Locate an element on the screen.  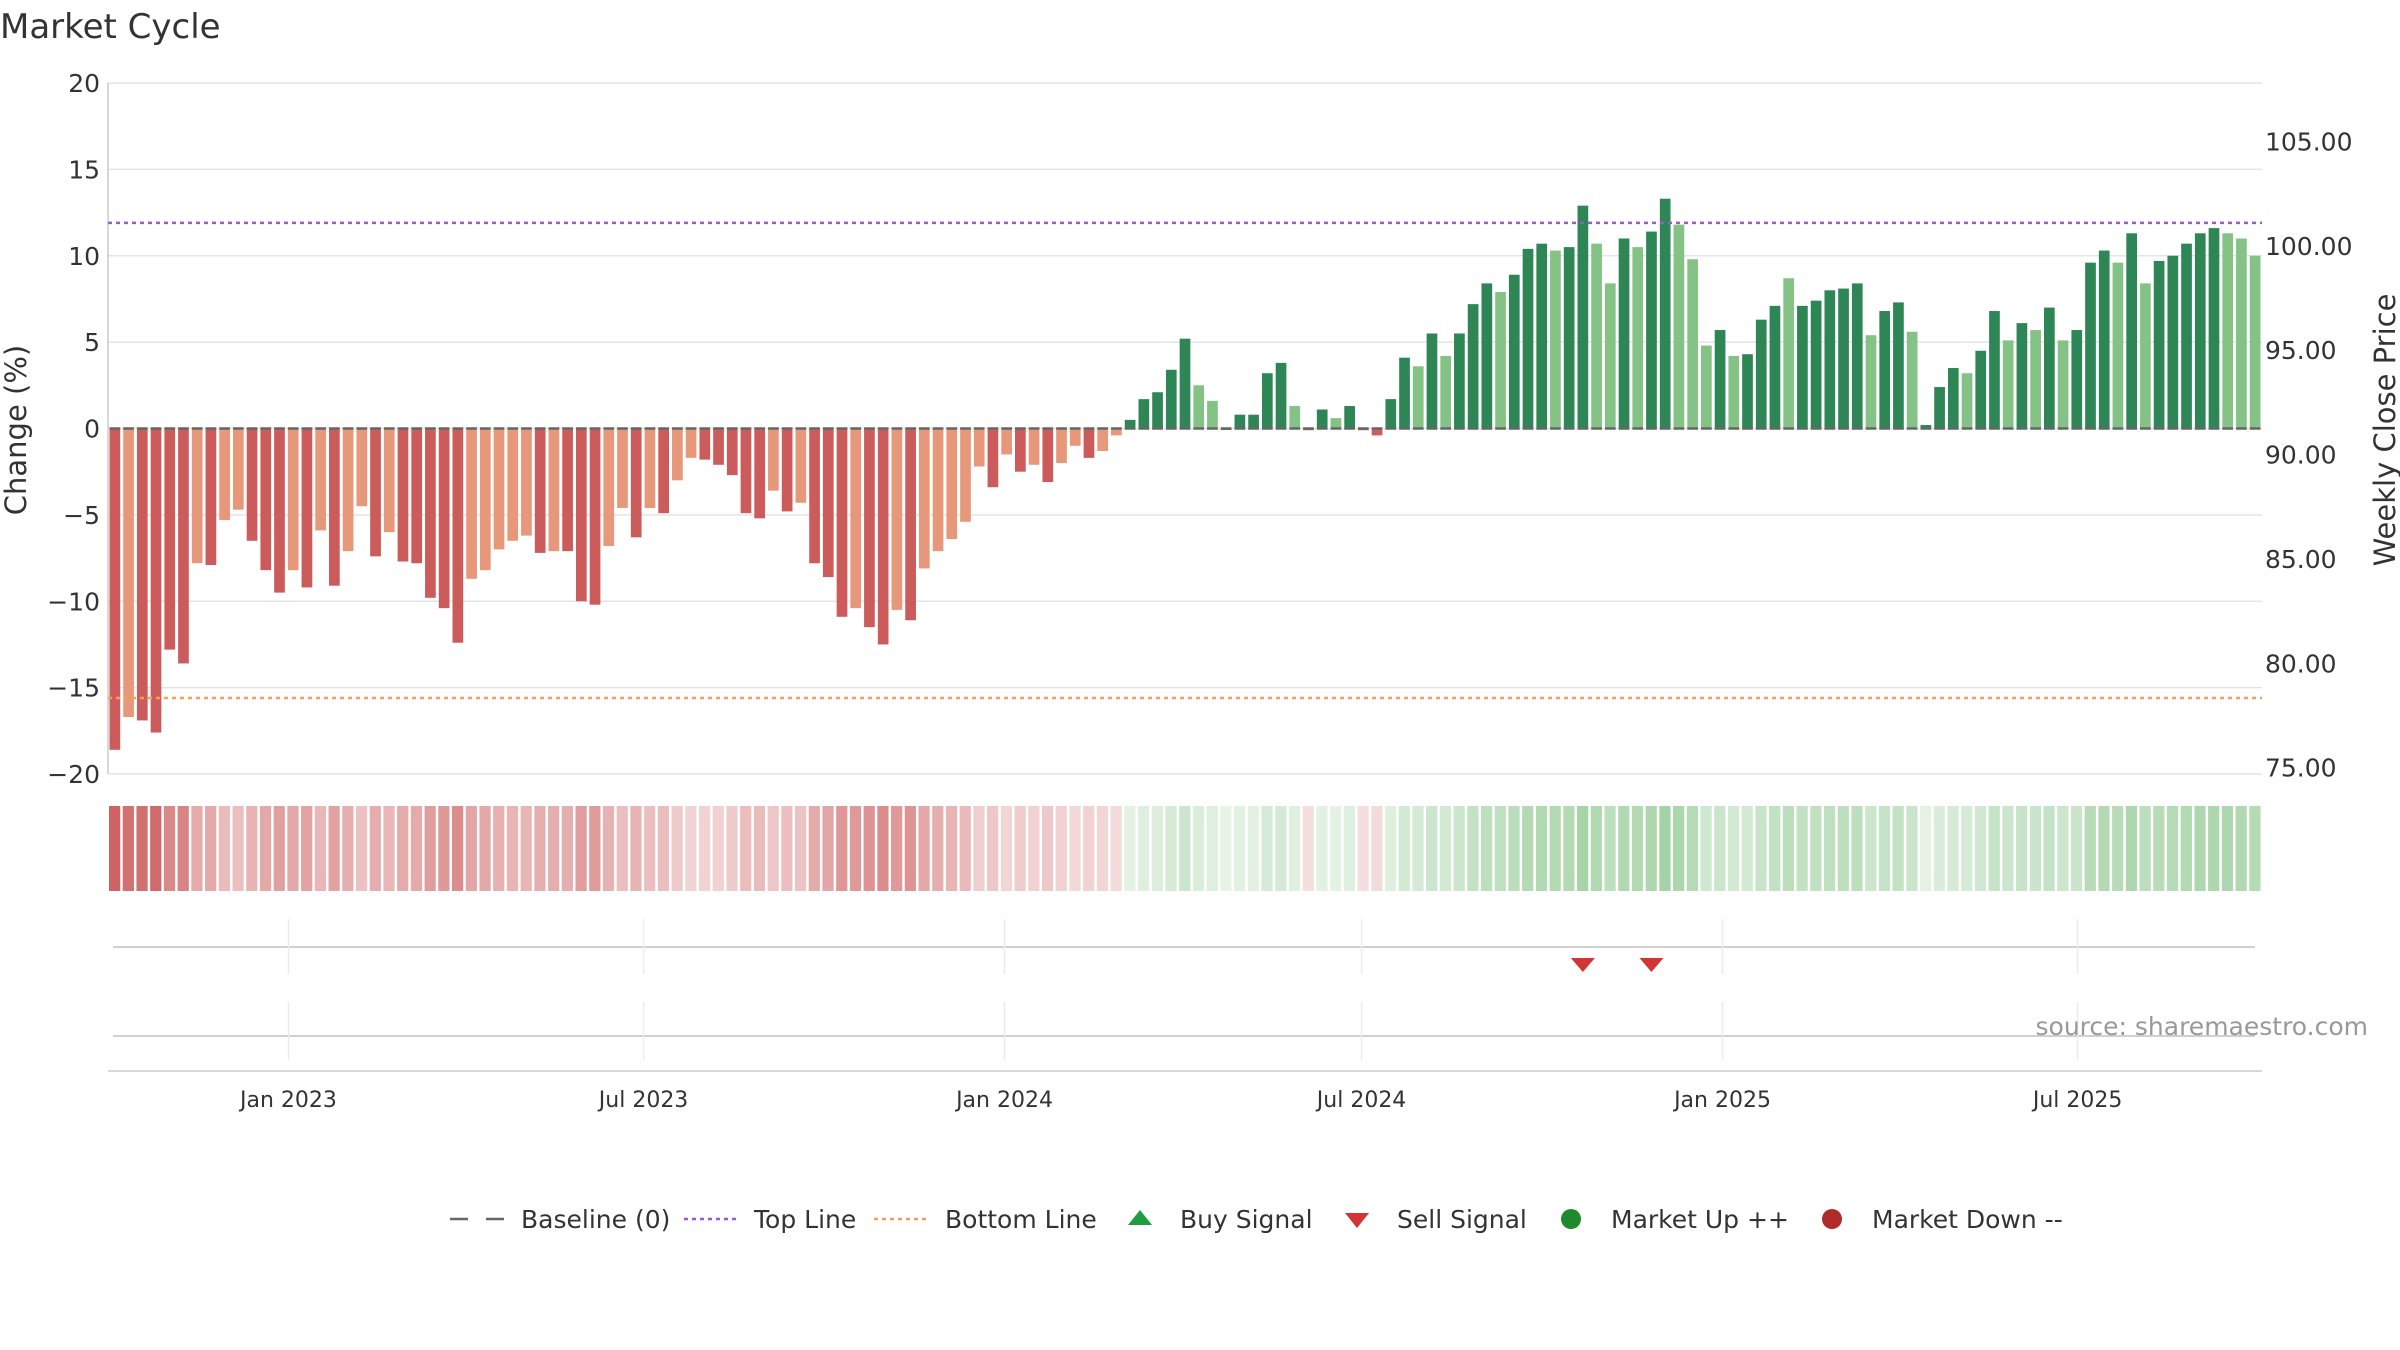
y-tick-label: 10 is located at coordinates (84, 256).